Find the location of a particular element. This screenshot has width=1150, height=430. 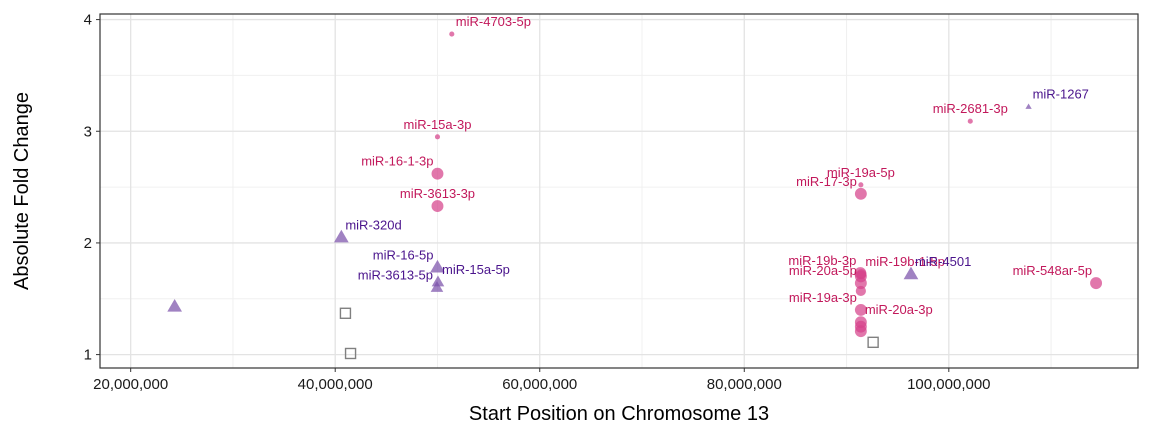

data-label: miR-15a-5p is located at coordinates (476, 269).